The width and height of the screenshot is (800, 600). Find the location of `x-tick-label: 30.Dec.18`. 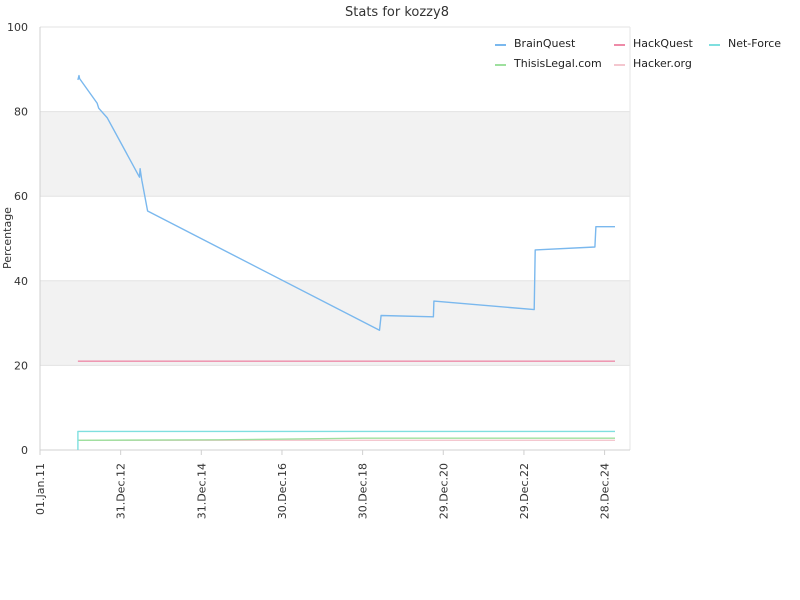

x-tick-label: 30.Dec.18 is located at coordinates (363, 491).